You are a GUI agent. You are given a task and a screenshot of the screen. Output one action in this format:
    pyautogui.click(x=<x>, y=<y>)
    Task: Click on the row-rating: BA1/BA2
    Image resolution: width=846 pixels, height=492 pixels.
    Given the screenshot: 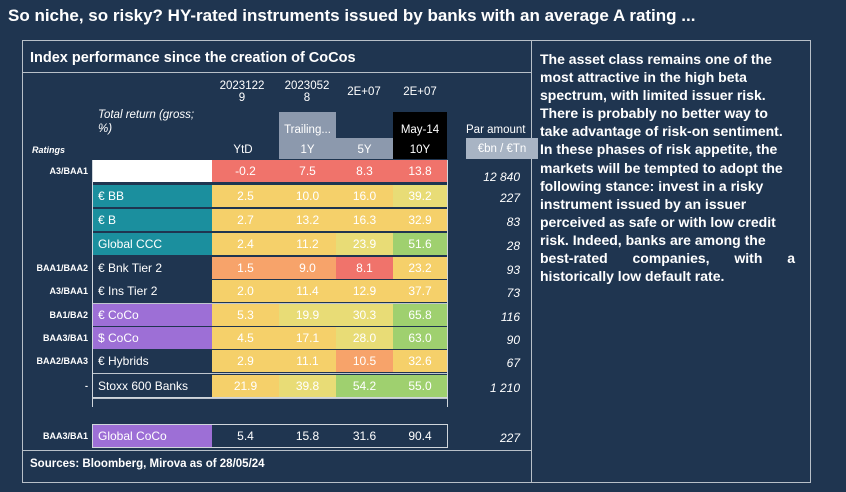 What is the action you would take?
    pyautogui.click(x=68, y=315)
    